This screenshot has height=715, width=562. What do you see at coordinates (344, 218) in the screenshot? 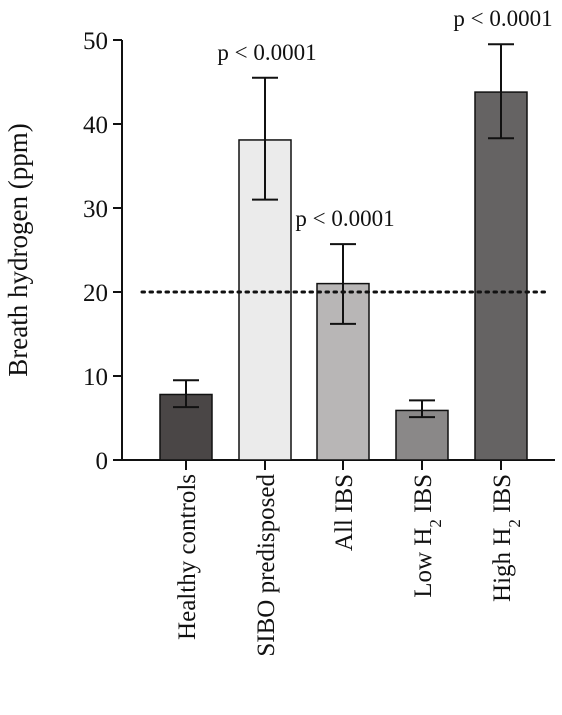
I see `p-value-annotation-2: p < 0.0001` at bounding box center [344, 218].